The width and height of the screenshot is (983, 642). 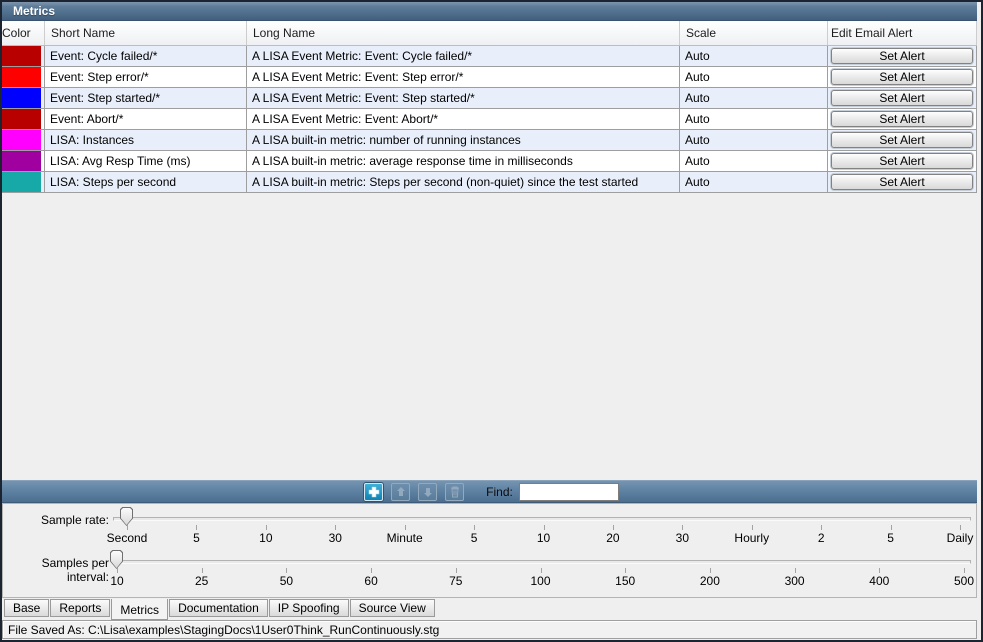 I want to click on samples-per-interval-tick-labels: 10 25 50 60 75 100 150 200 300 400 500, so click(x=542, y=579).